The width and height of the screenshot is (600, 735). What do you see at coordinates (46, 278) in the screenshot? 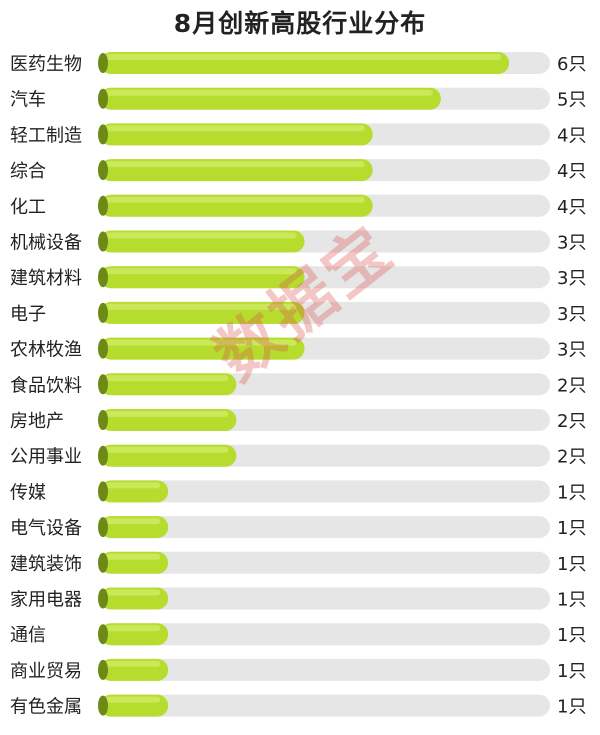
I see `category-label: 建筑材料` at bounding box center [46, 278].